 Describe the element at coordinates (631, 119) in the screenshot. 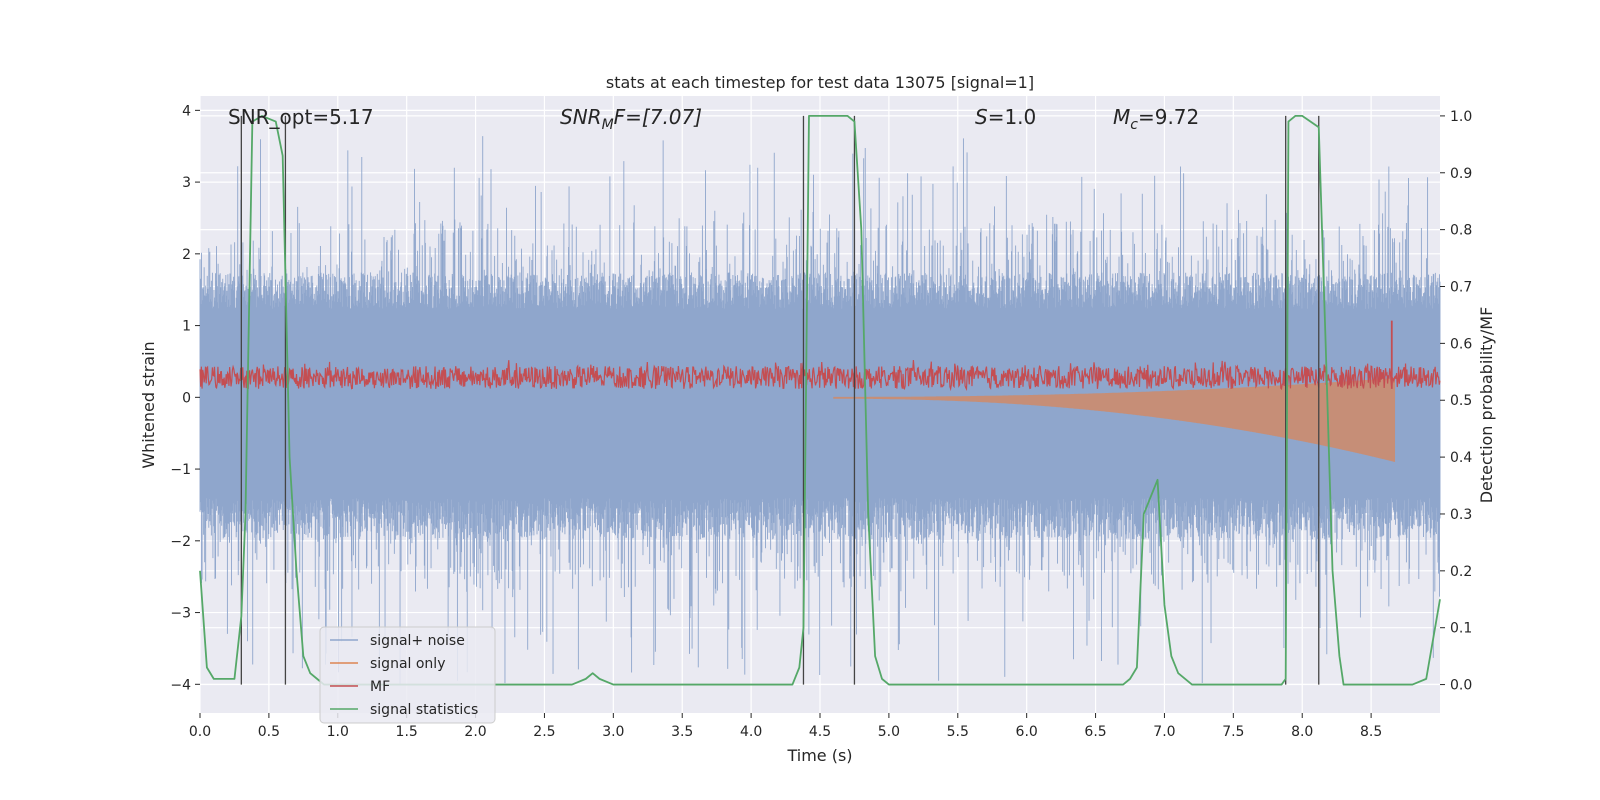

I see `annotation-snr-mf: SNRMF=[7.07]` at that location.